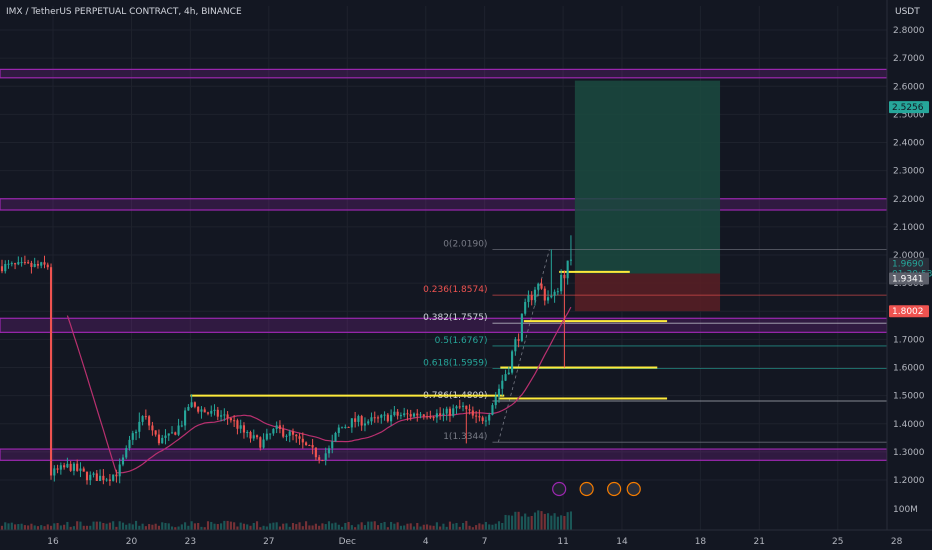 The image size is (932, 550). I want to click on stop-price-tag-bg, so click(909, 311).